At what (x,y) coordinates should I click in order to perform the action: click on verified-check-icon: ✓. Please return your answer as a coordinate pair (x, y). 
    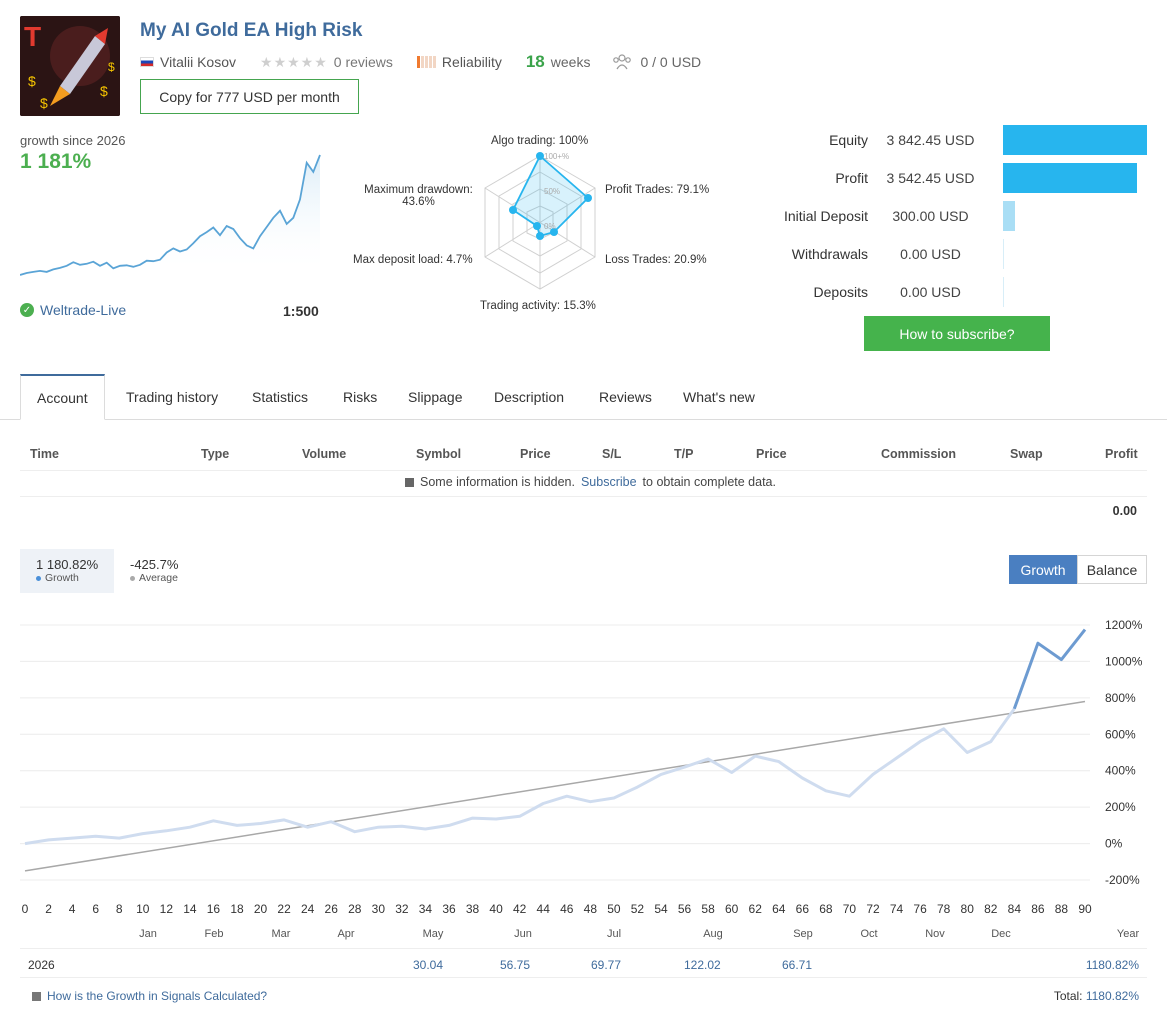
    Looking at the image, I should click on (27, 310).